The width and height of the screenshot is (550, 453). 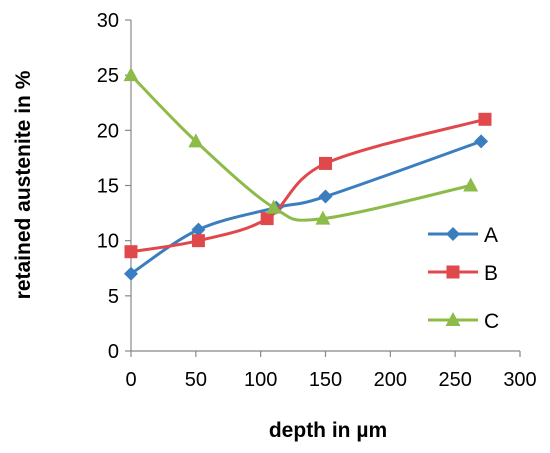 I want to click on legend: AB C, so click(x=463, y=278).